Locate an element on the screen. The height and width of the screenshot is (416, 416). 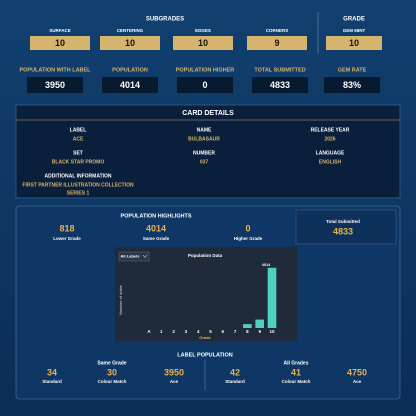
subgrade-label: SURFACE is located at coordinates (60, 30).